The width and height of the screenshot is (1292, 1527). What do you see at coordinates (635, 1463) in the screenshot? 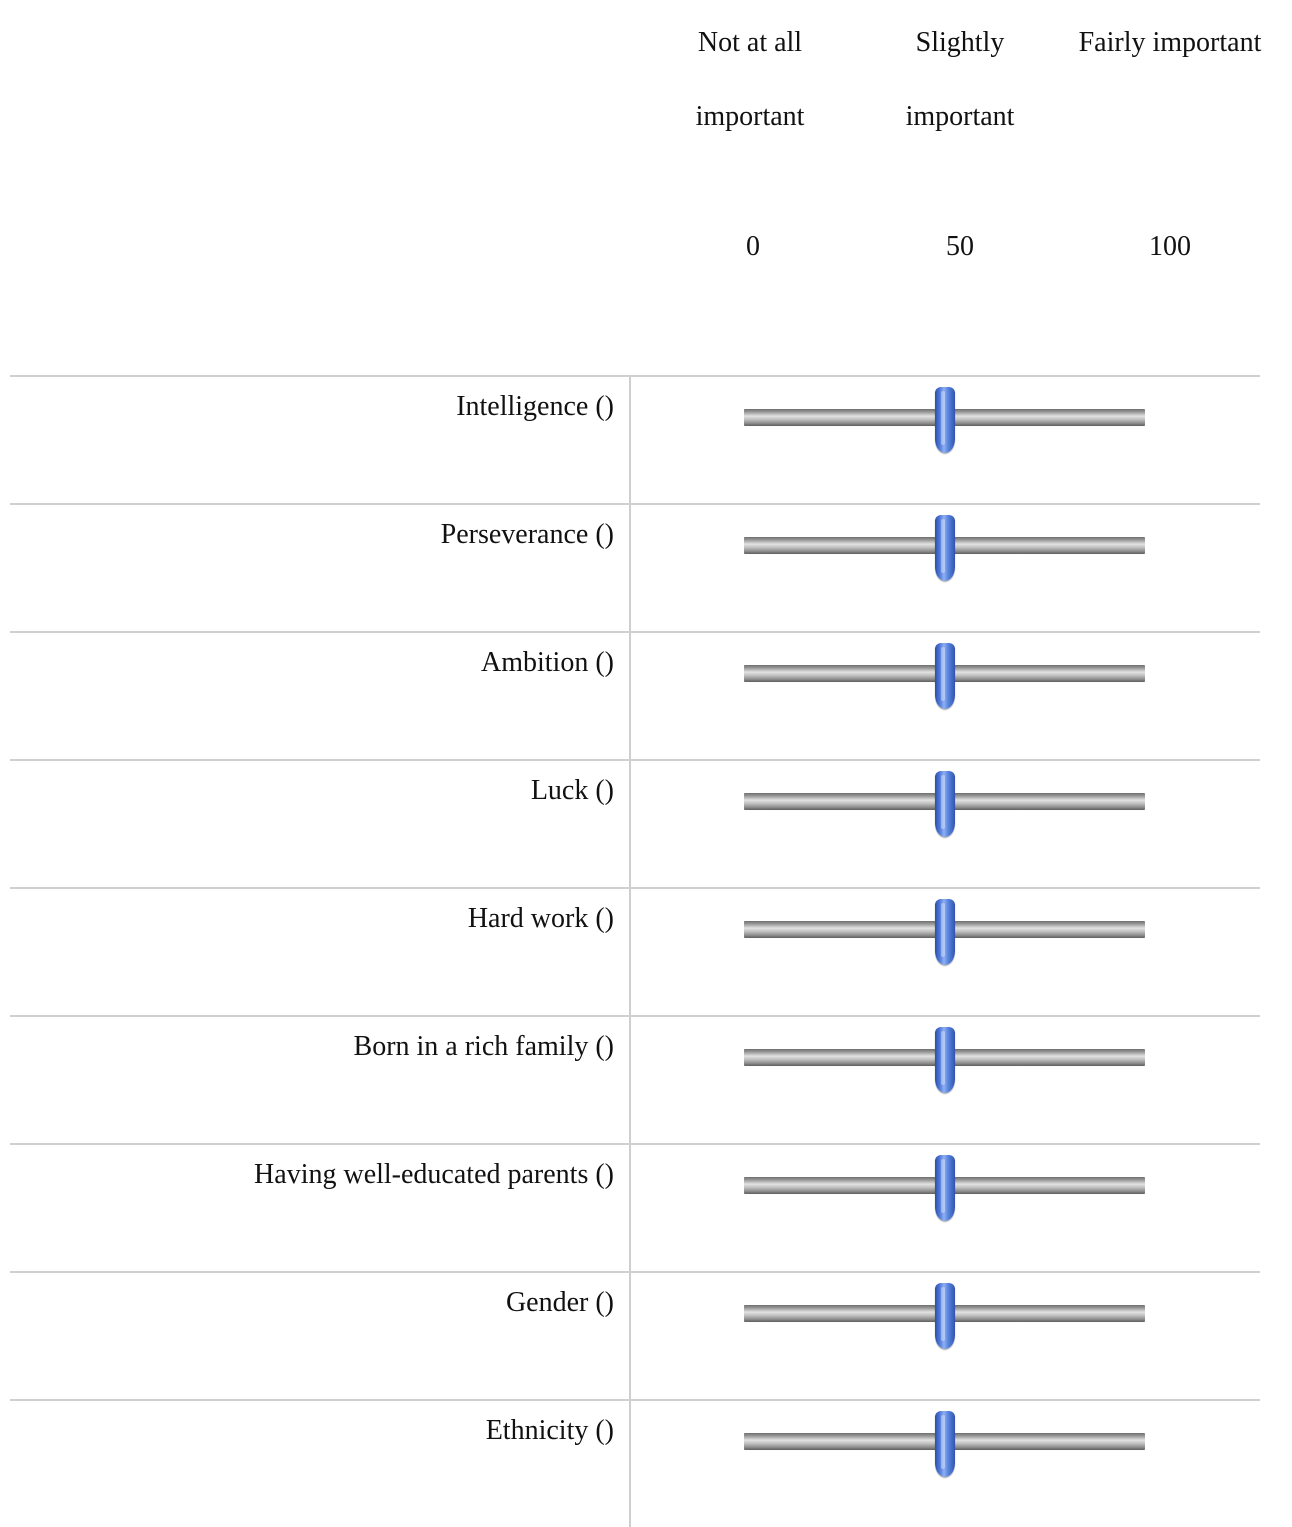
I see `slider-row-ethnicity: Ethnicity ()` at bounding box center [635, 1463].